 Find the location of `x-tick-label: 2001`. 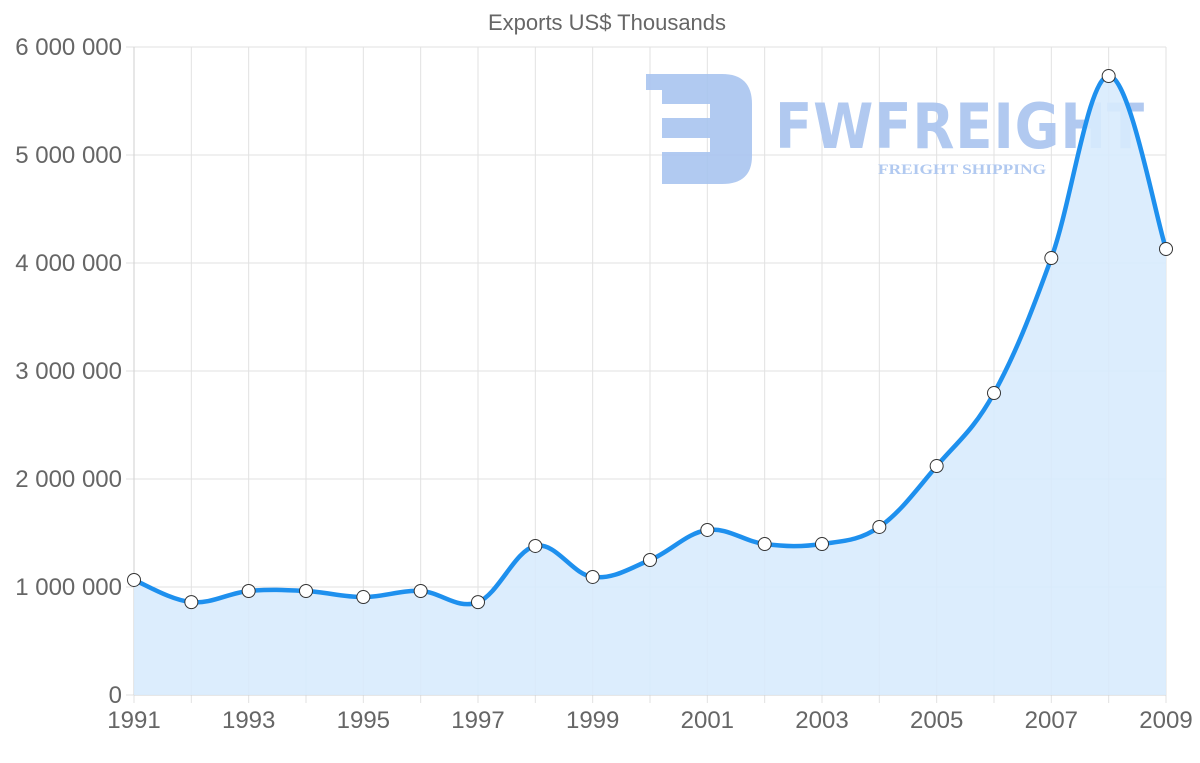

x-tick-label: 2001 is located at coordinates (707, 720).